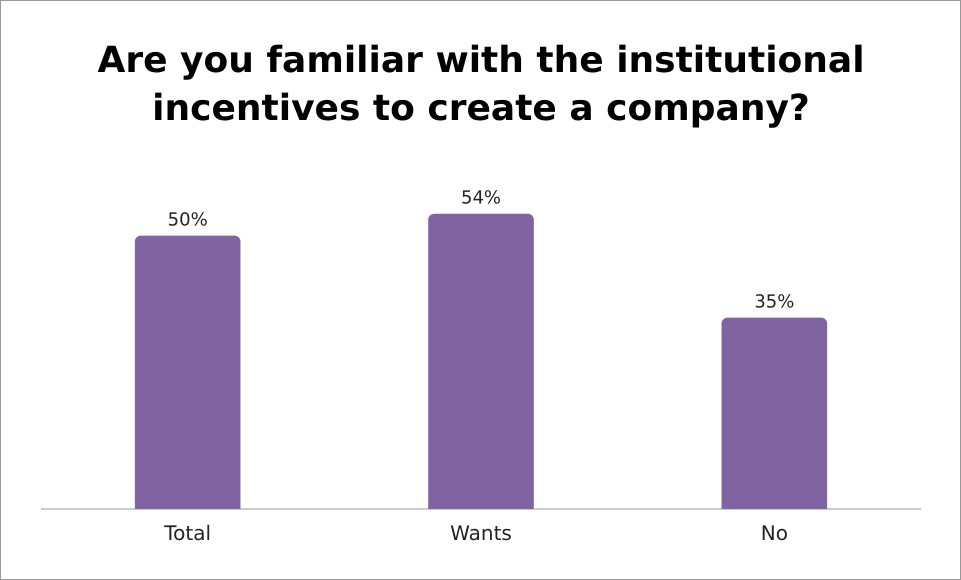  I want to click on chart-title: Are you familiar with the institutional incentives to create a company?, so click(481, 85).